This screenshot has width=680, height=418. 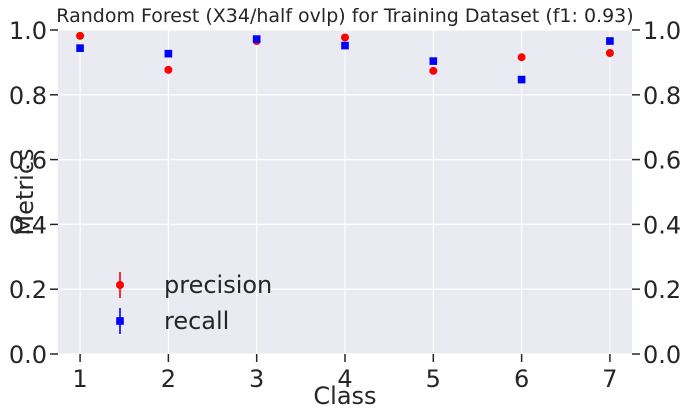 I want to click on legend-label: precision, so click(x=218, y=285).